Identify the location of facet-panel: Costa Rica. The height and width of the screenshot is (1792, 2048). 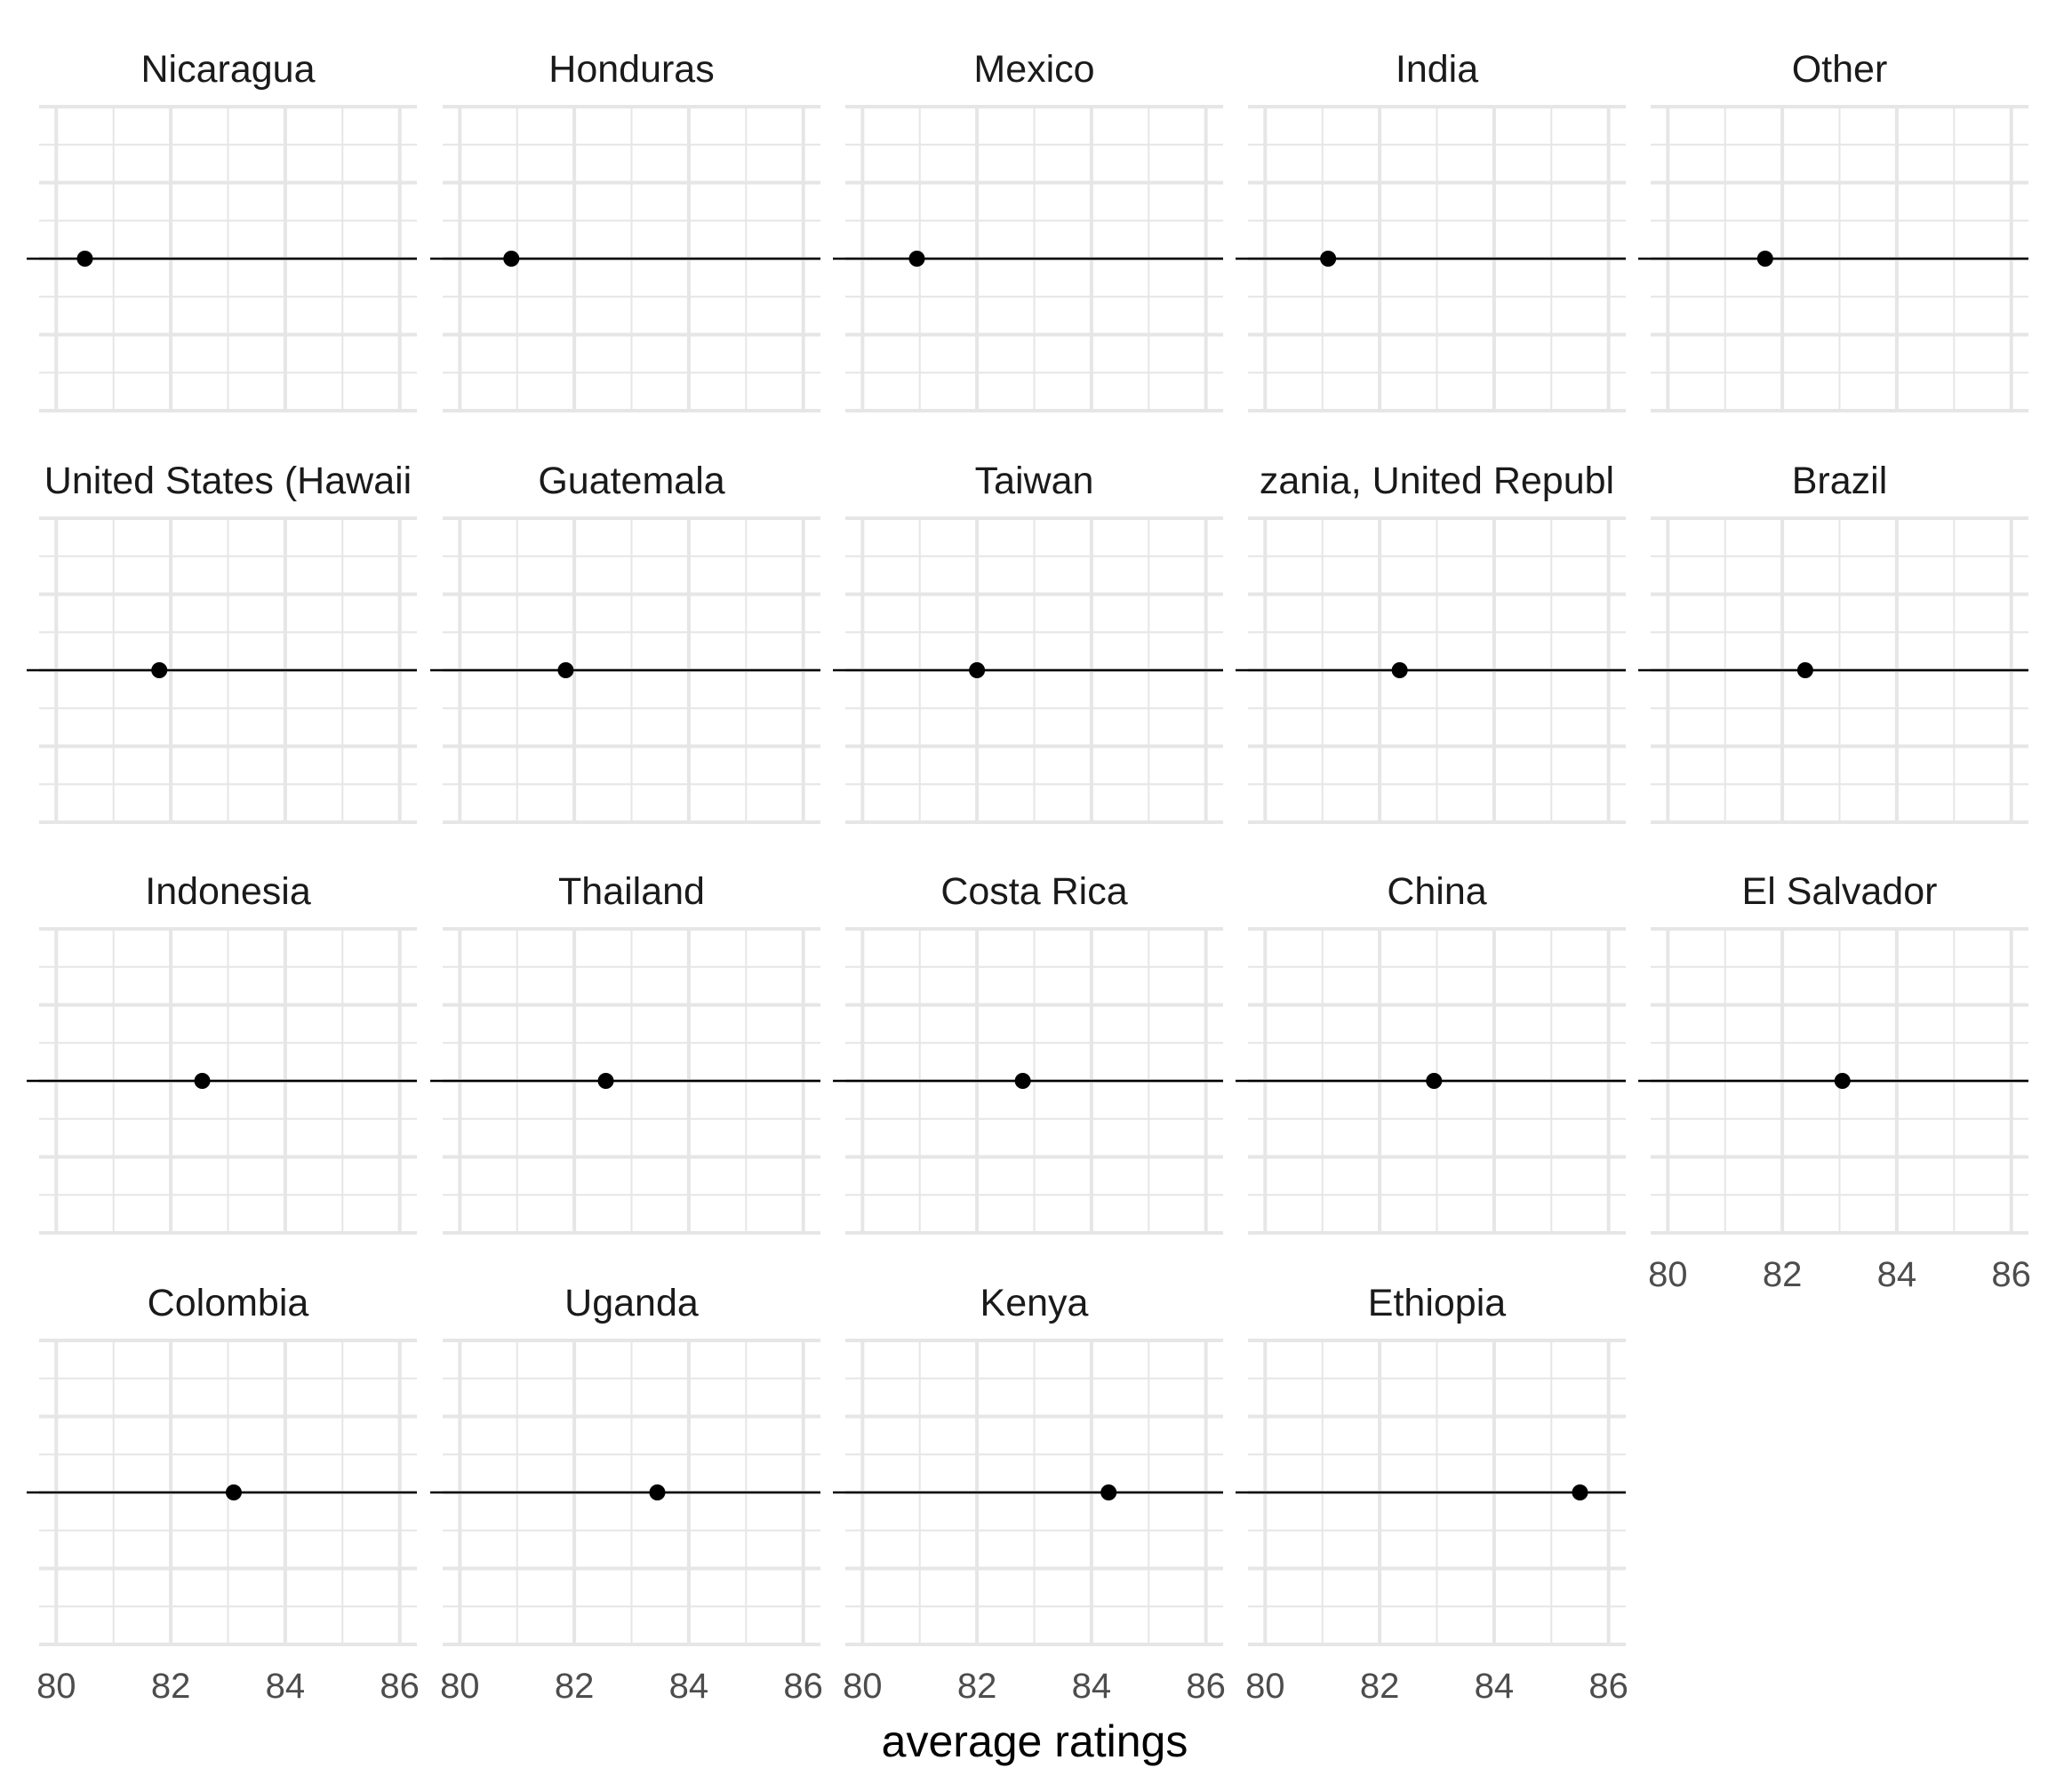
(1028, 1052).